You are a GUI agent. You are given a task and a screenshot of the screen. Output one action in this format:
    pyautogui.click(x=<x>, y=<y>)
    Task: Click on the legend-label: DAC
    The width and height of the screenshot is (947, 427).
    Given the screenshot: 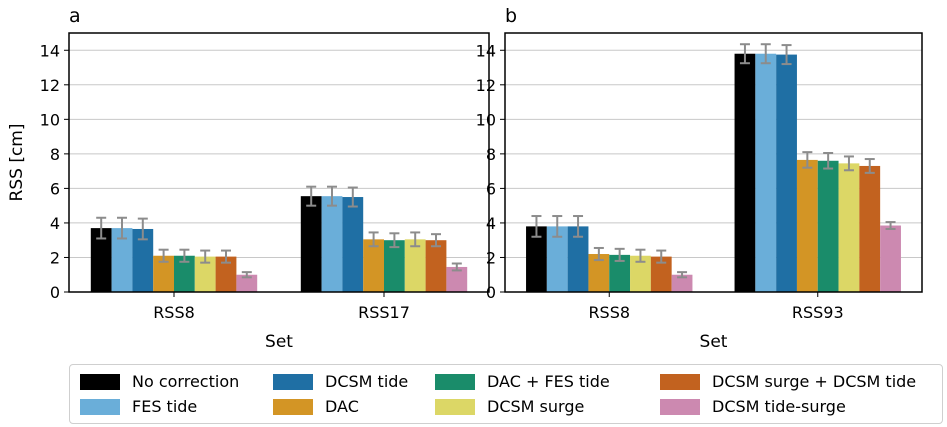 What is the action you would take?
    pyautogui.click(x=342, y=406)
    